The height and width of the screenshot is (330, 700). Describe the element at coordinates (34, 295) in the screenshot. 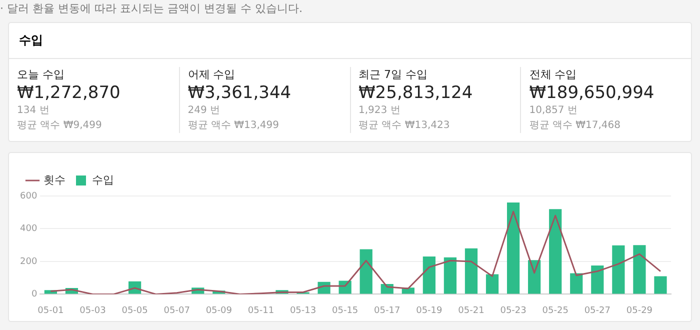

I see `y-tick-label: 0` at that location.